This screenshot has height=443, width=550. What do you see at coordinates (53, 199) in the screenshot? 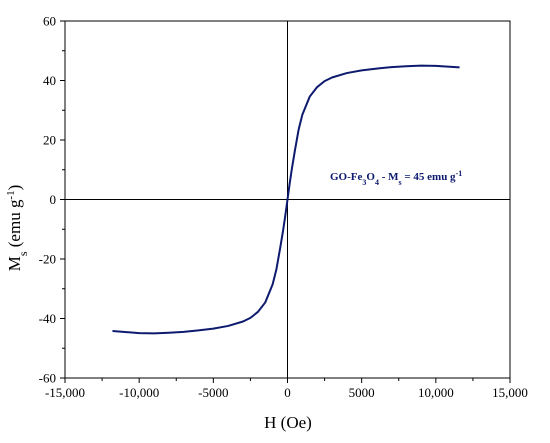
I see `y-tick-label: 0` at bounding box center [53, 199].